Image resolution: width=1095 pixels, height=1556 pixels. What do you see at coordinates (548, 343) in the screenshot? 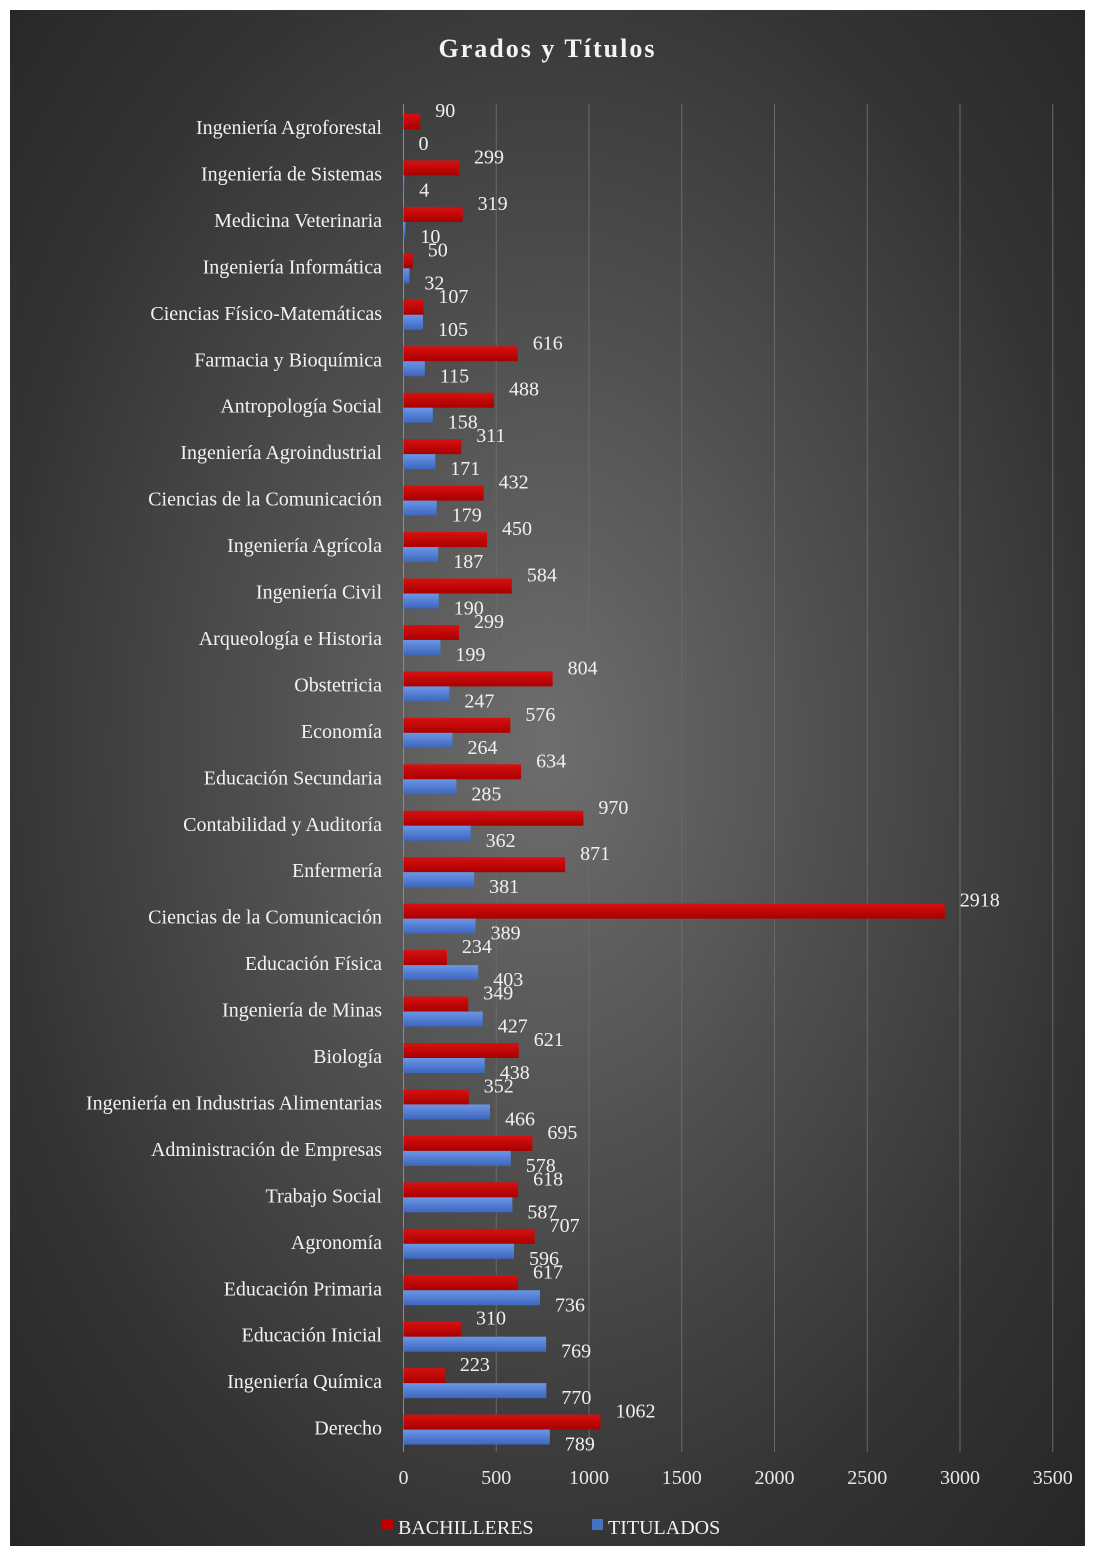
I see `data-label-bachilleres: 616` at bounding box center [548, 343].